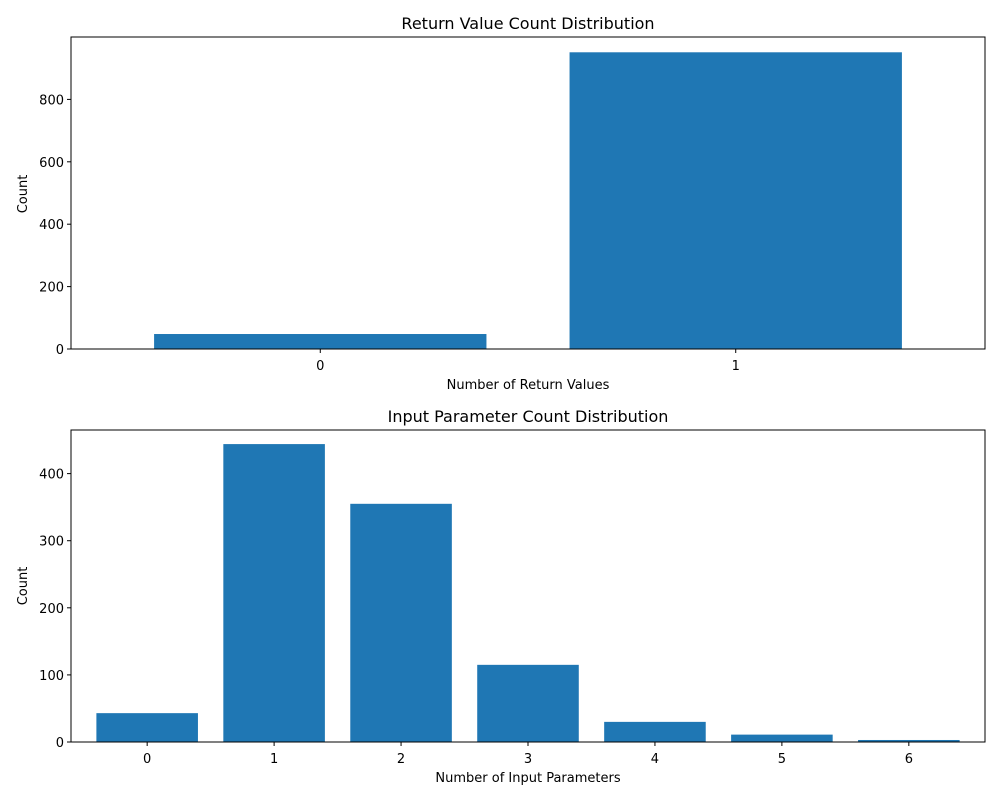 The height and width of the screenshot is (800, 1000). Describe the element at coordinates (782, 759) in the screenshot. I see `x-tick-label: 5` at that location.